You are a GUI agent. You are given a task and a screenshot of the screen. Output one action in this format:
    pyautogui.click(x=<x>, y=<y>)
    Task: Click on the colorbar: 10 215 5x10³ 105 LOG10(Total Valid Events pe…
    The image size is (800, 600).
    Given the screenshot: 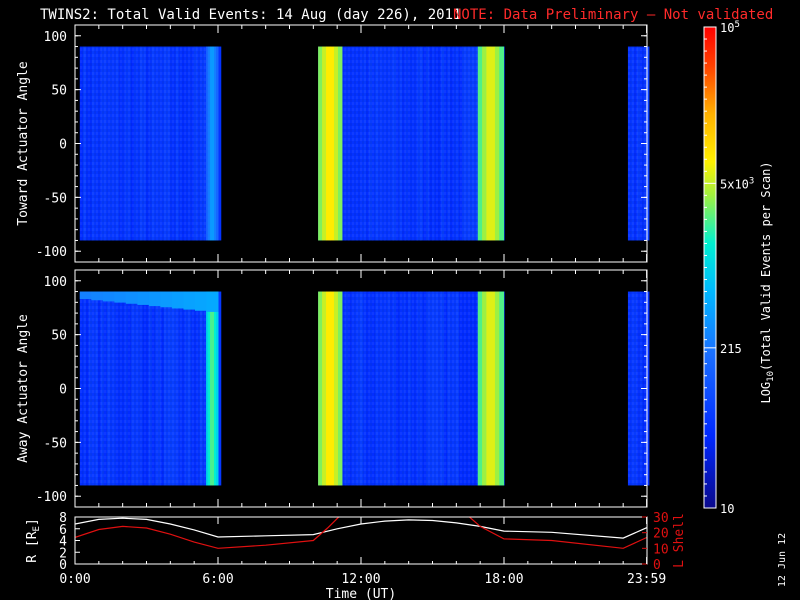 What is the action you would take?
    pyautogui.click(x=745, y=303)
    